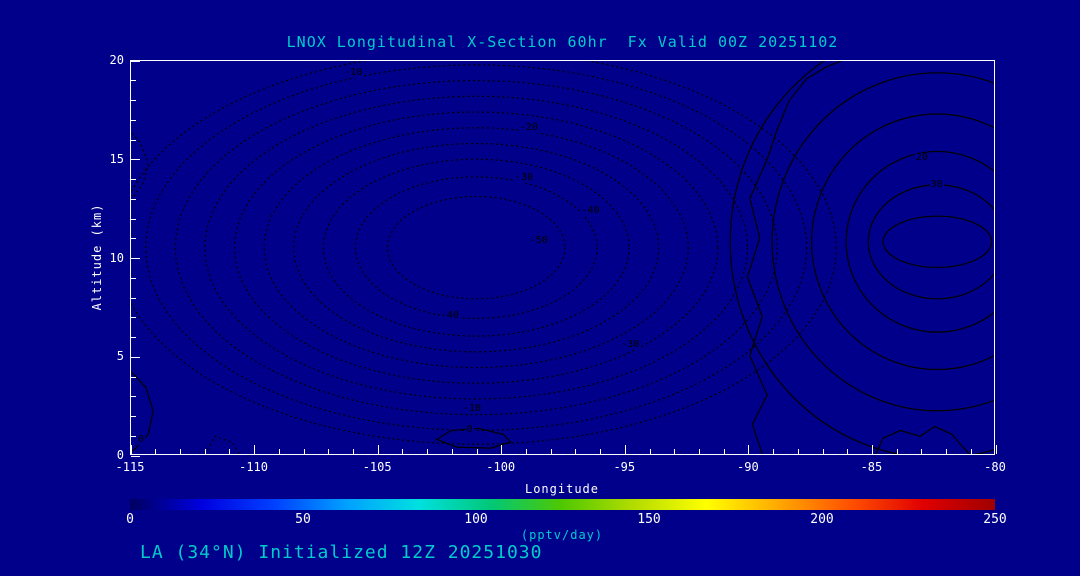 This screenshot has width=1080, height=576. Describe the element at coordinates (561, 468) in the screenshot. I see `x-axis-tick-labels: -115 -110 -105 -100 -95 -90 -85 -80` at that location.